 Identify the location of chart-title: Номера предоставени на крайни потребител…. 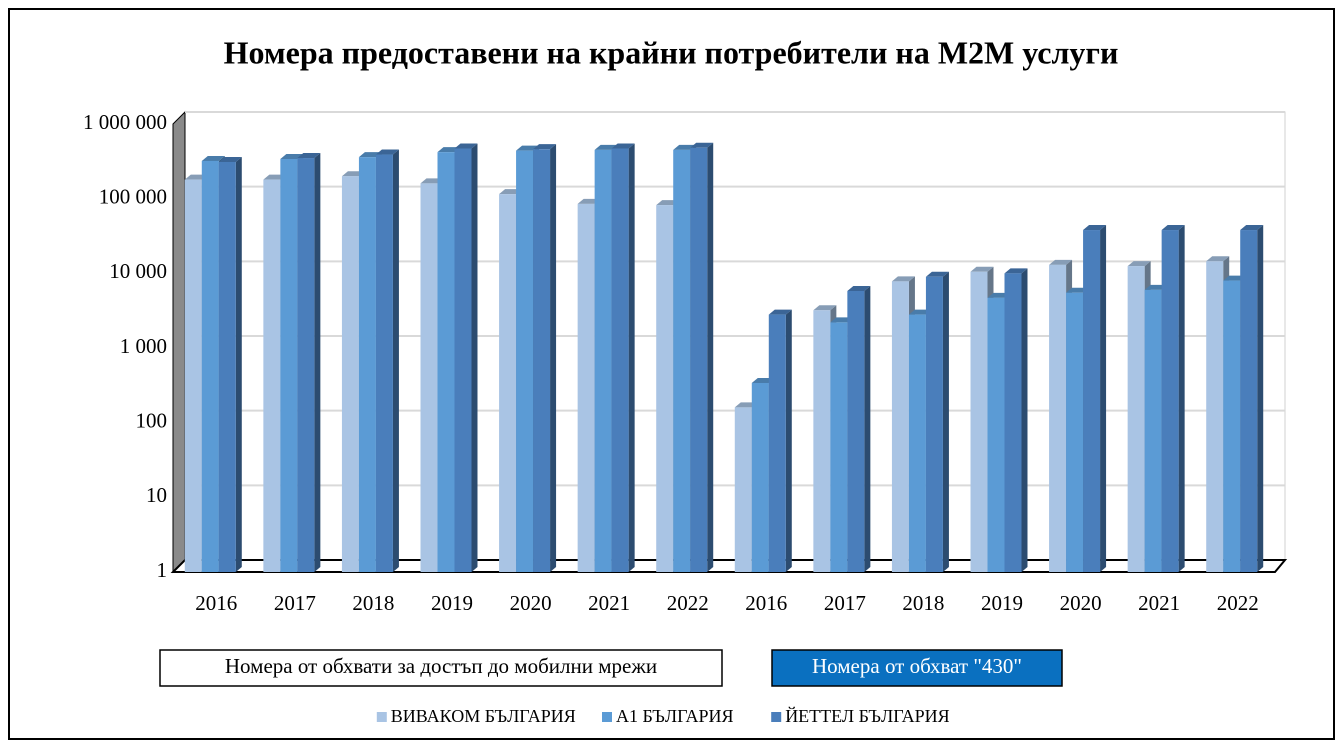
(671, 52).